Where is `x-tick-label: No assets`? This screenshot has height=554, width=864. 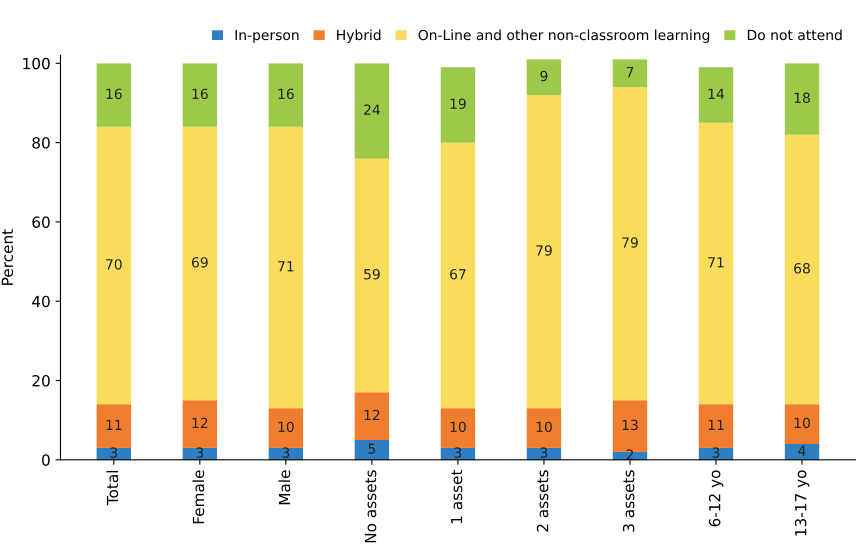
x-tick-label: No assets is located at coordinates (370, 506).